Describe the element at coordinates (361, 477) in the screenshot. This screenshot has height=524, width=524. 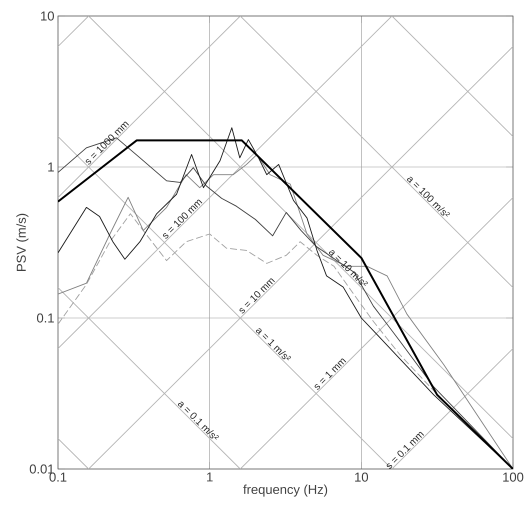
I see `x-tick-label: 10` at that location.